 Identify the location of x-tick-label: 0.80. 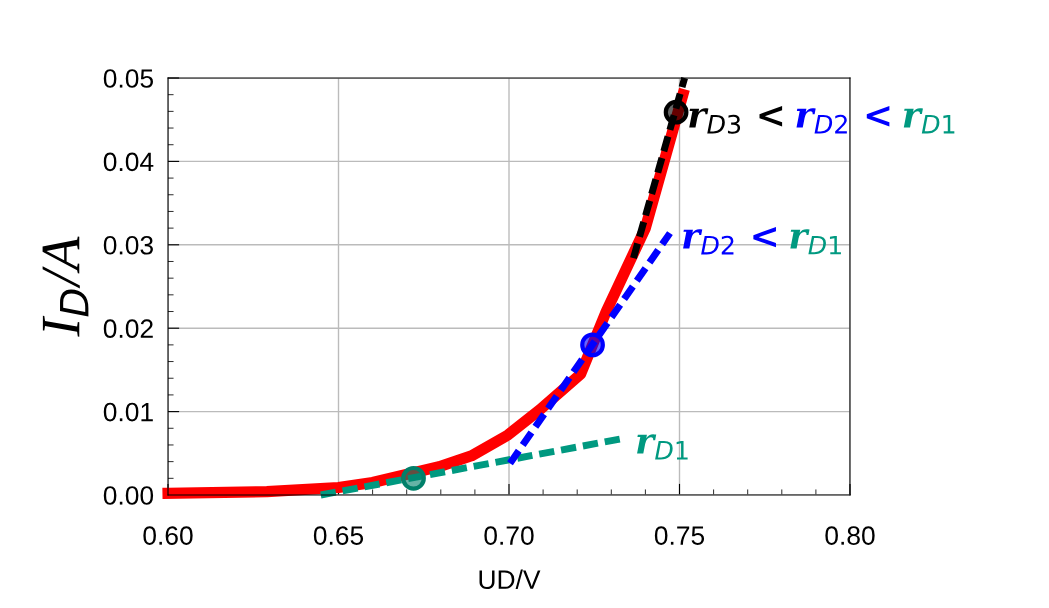
(850, 535).